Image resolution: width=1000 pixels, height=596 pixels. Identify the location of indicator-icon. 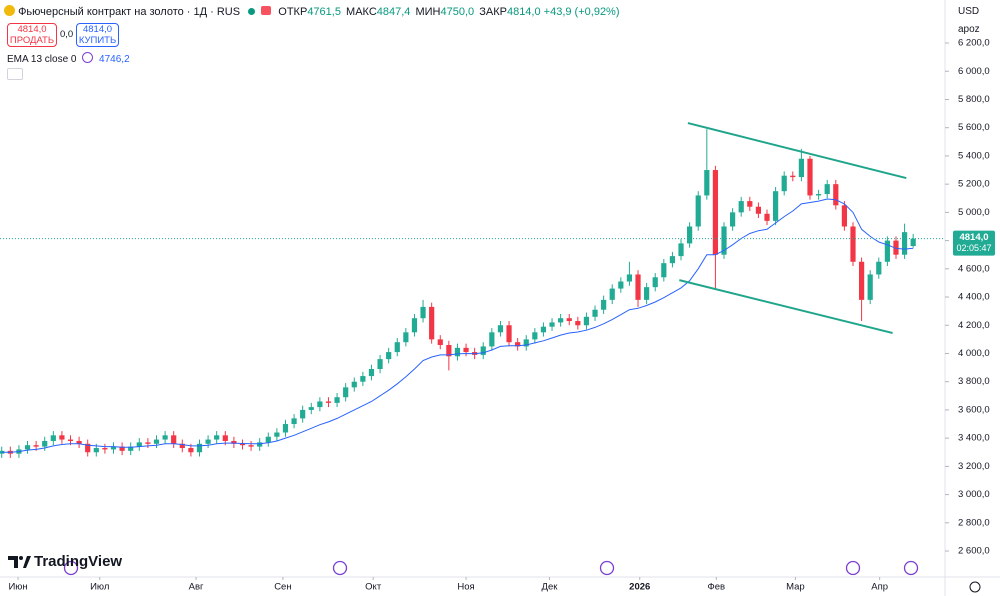
(88, 57).